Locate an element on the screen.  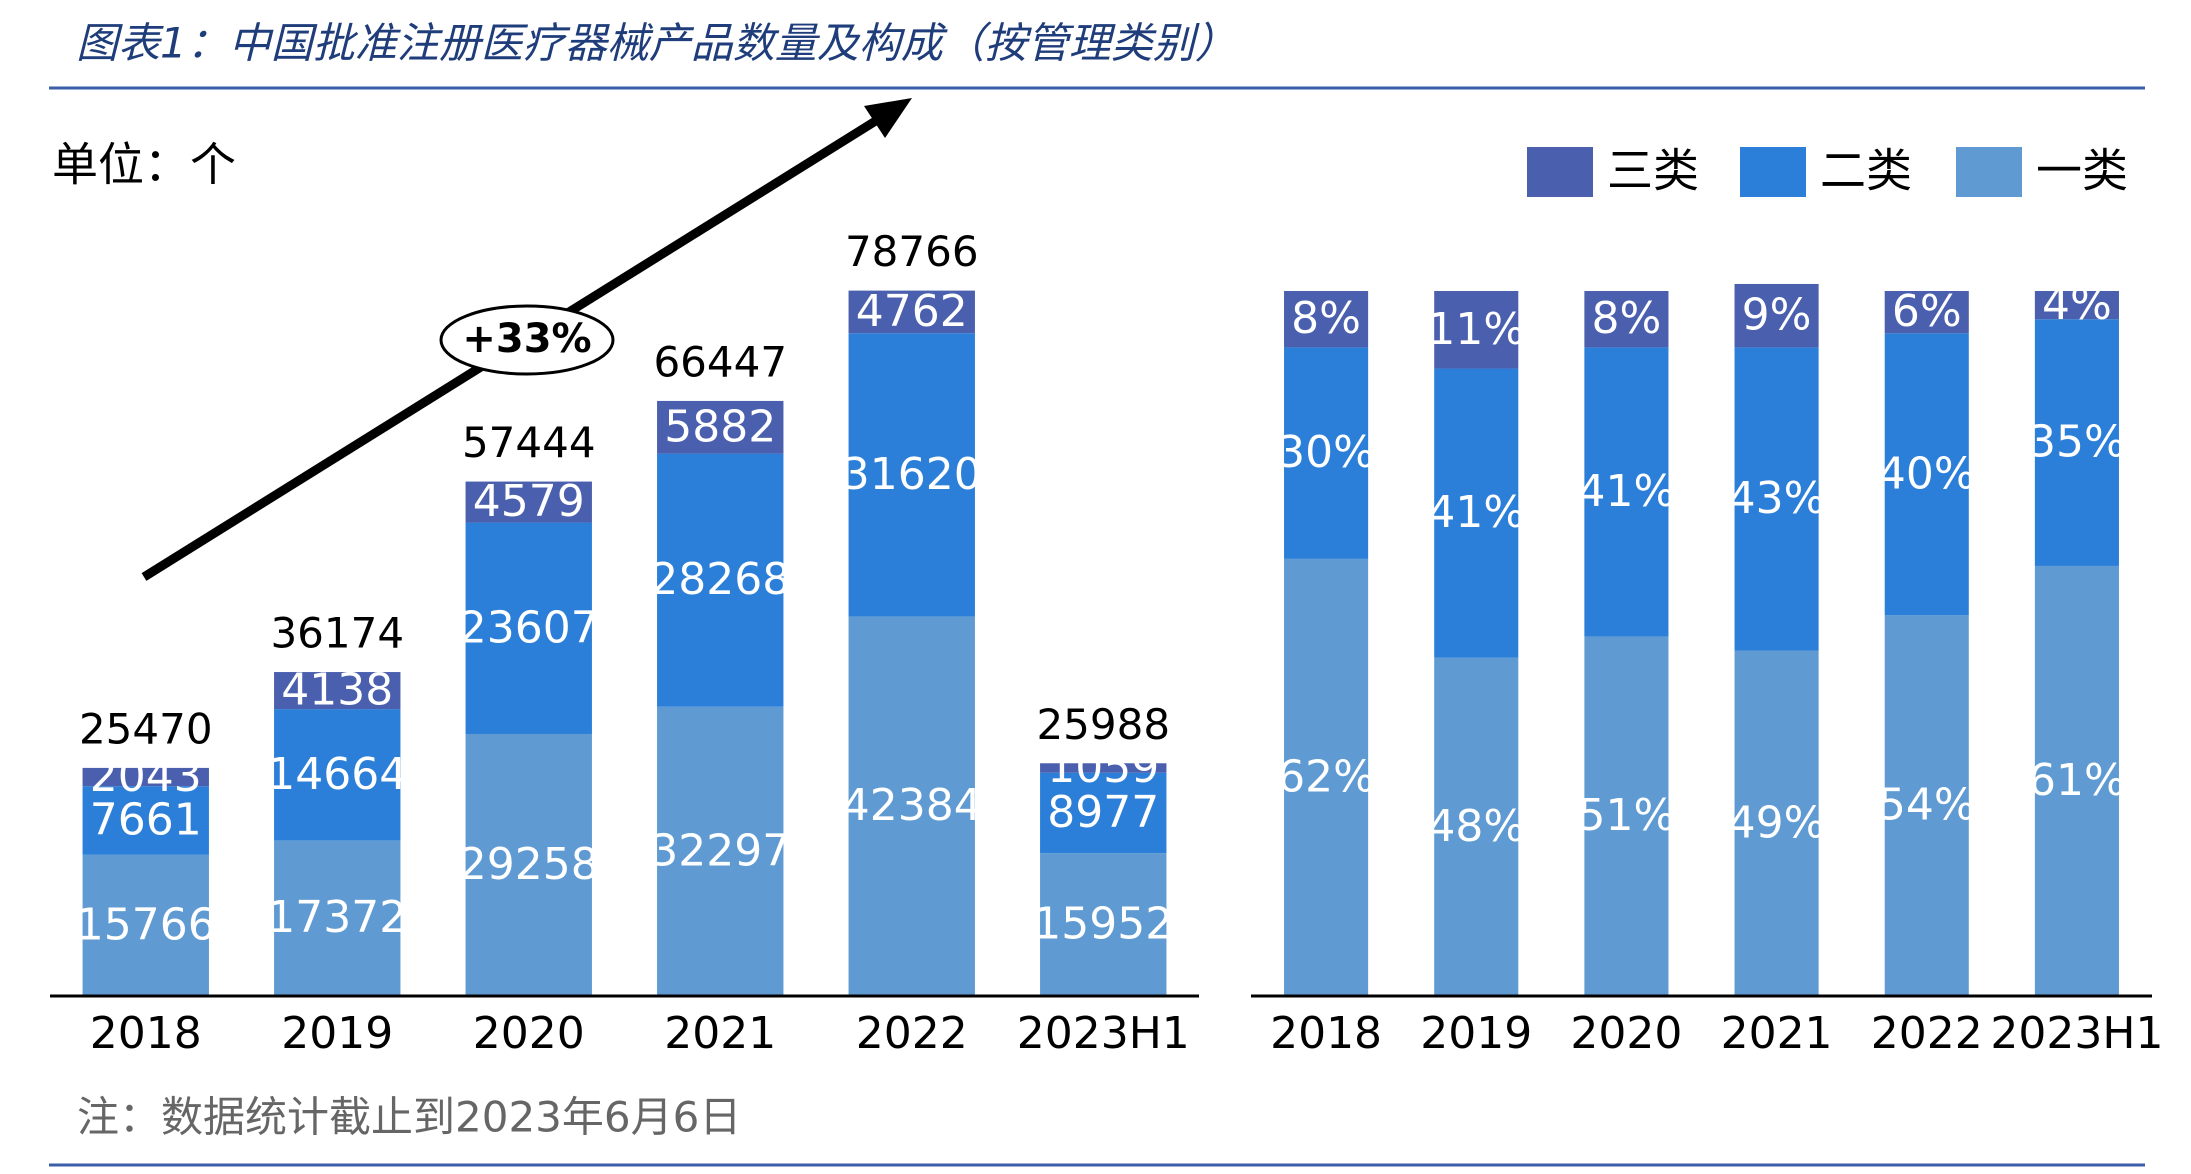
value-label: 14664 is located at coordinates (337, 774).